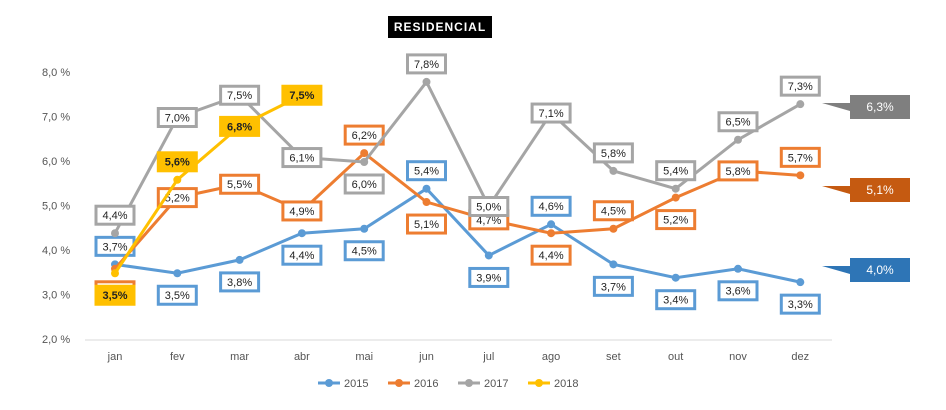  What do you see at coordinates (551, 357) in the screenshot?
I see `x-tick-label: ago` at bounding box center [551, 357].